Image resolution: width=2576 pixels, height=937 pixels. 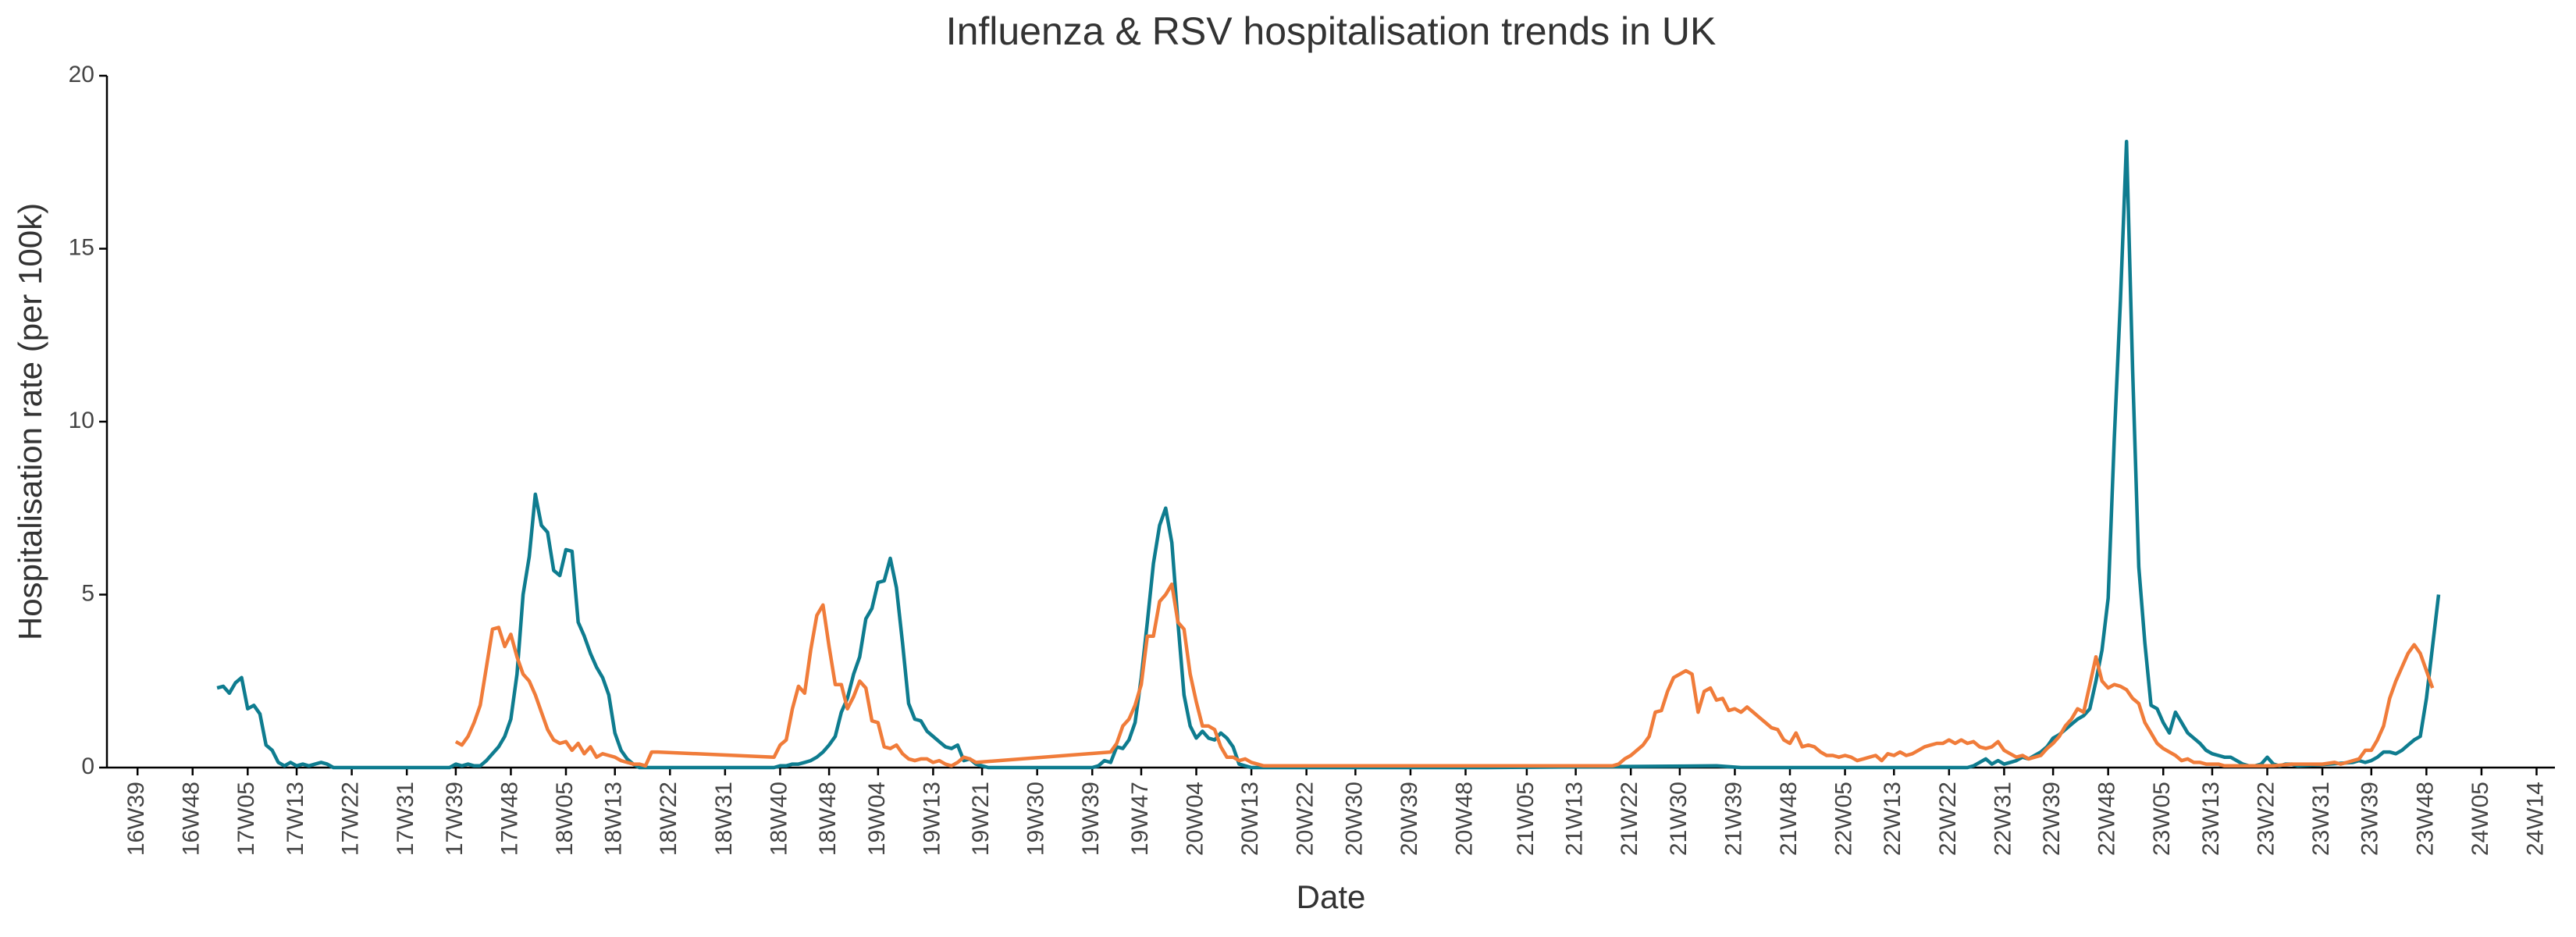 What do you see at coordinates (1843, 819) in the screenshot?
I see `x-tick-label: 22W05` at bounding box center [1843, 819].